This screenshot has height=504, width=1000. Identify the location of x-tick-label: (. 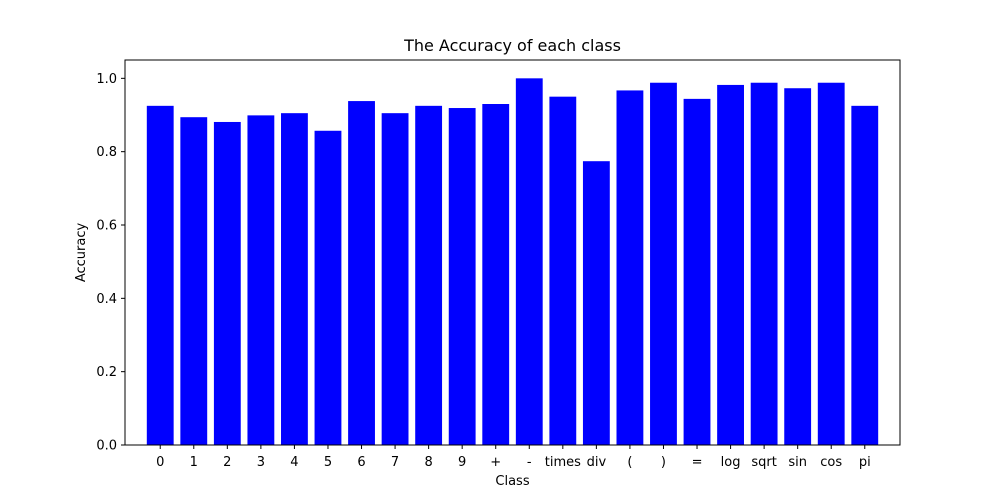
(629, 462).